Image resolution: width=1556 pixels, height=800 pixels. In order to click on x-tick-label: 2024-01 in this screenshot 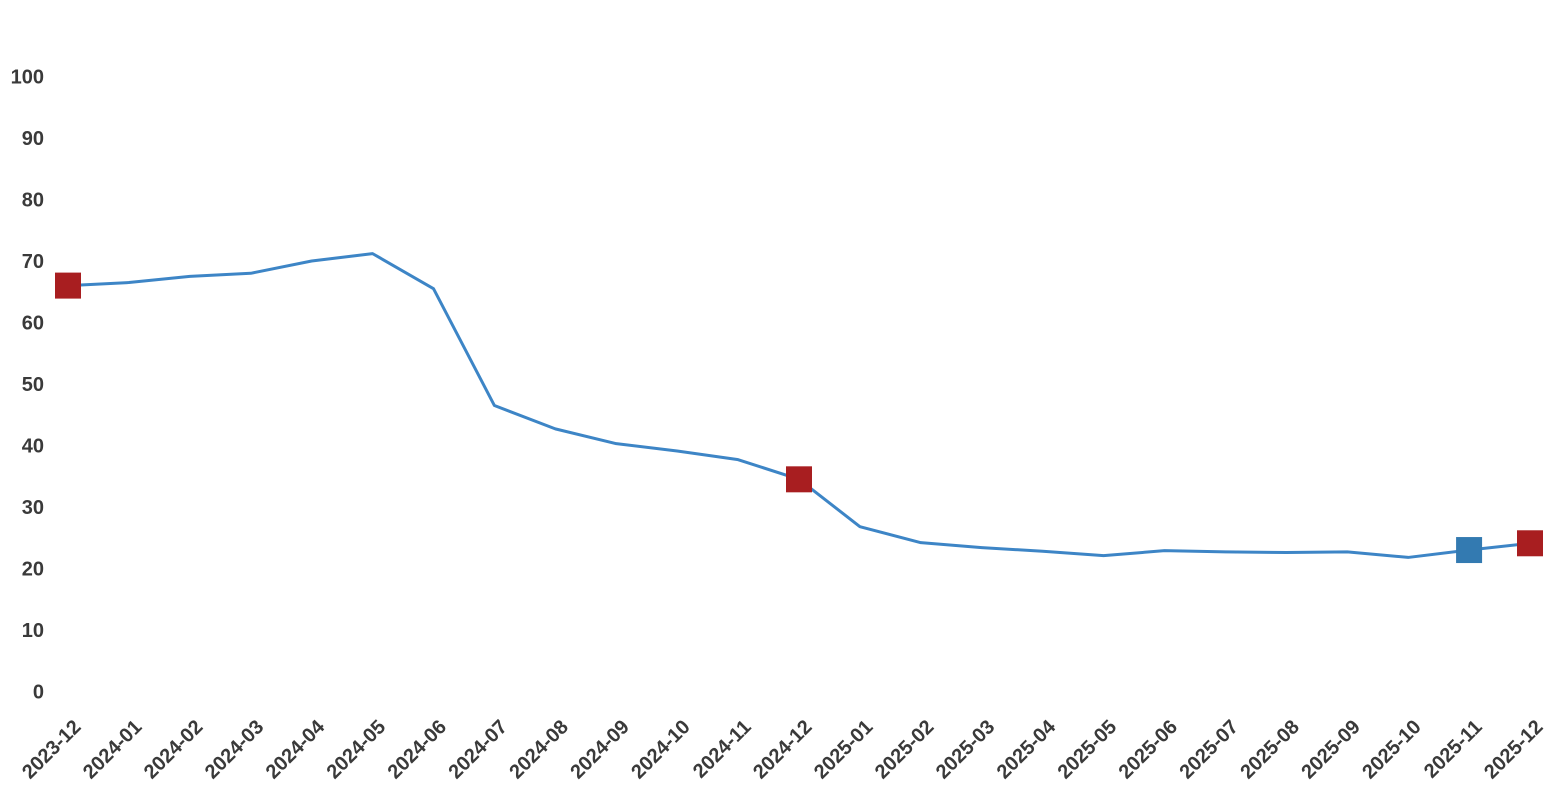, I will do `click(112, 749)`.